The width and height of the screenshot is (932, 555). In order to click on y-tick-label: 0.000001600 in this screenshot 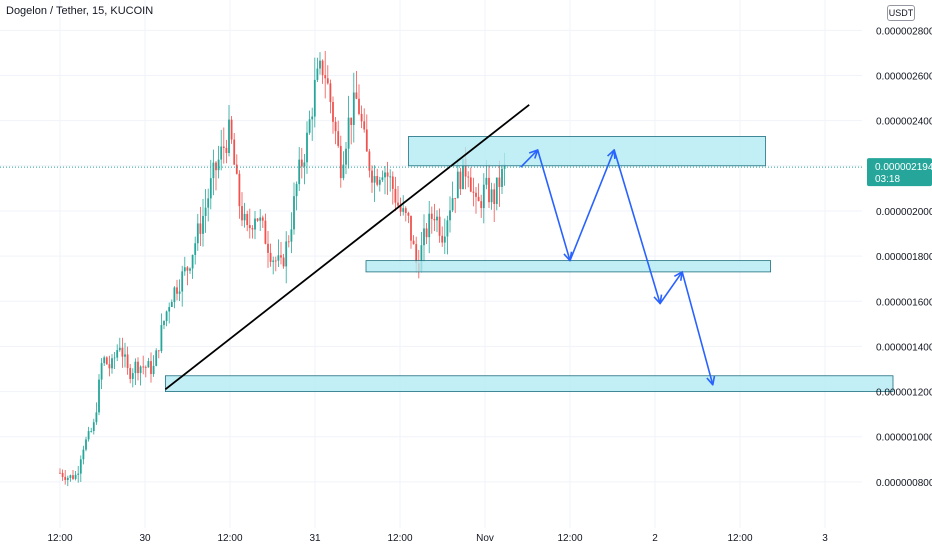, I will do `click(904, 302)`.